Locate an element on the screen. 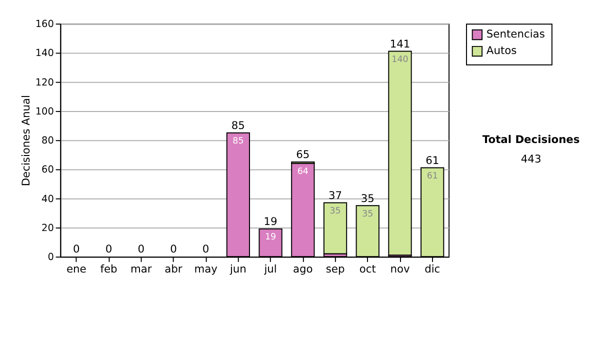  y-tick-label: 80 is located at coordinates (48, 141).